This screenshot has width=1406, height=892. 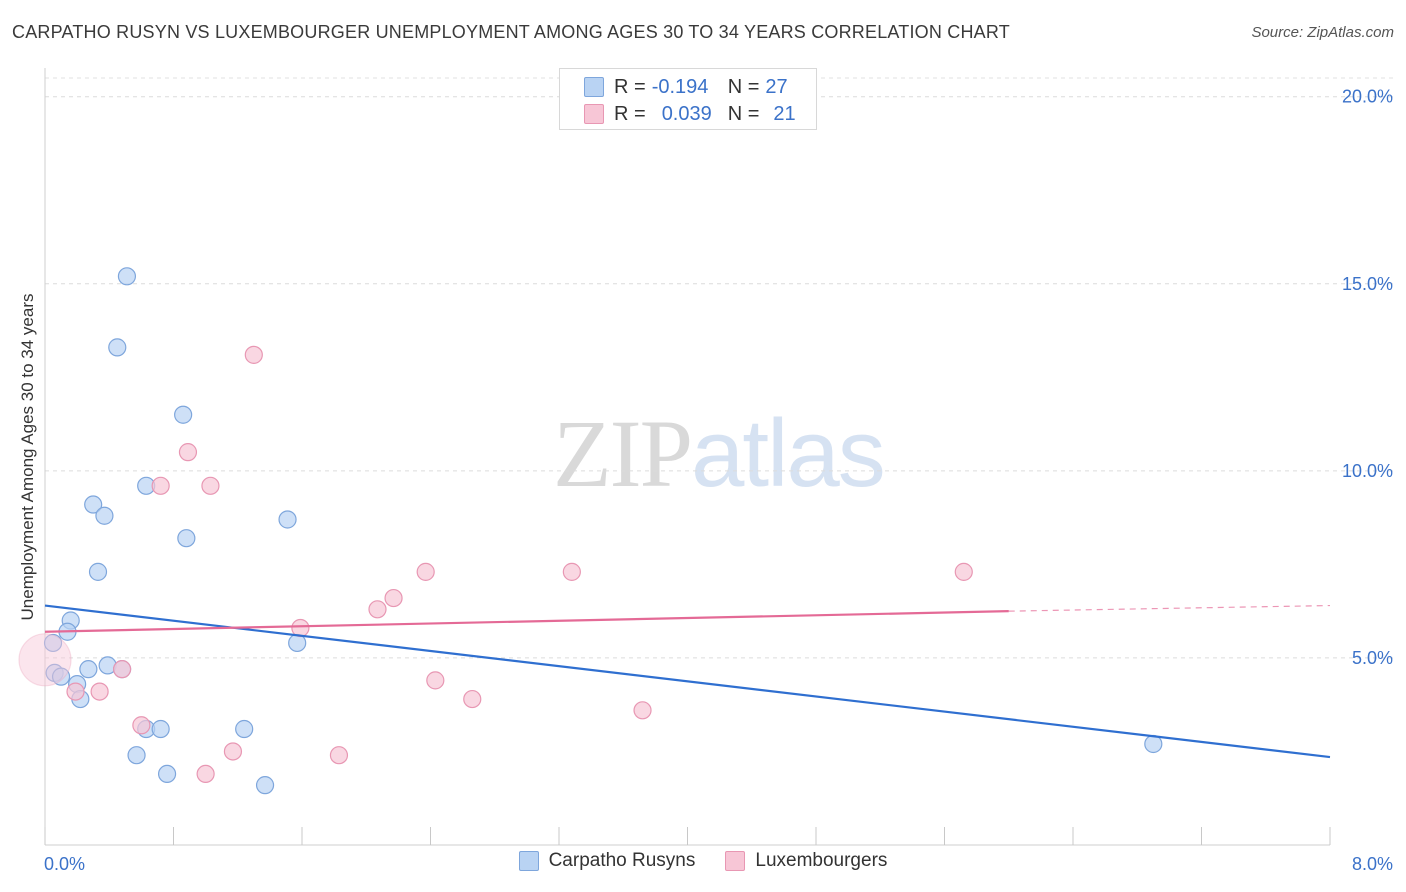 What do you see at coordinates (1372, 658) in the screenshot?
I see `y-tick-label: 5.0%` at bounding box center [1372, 658].